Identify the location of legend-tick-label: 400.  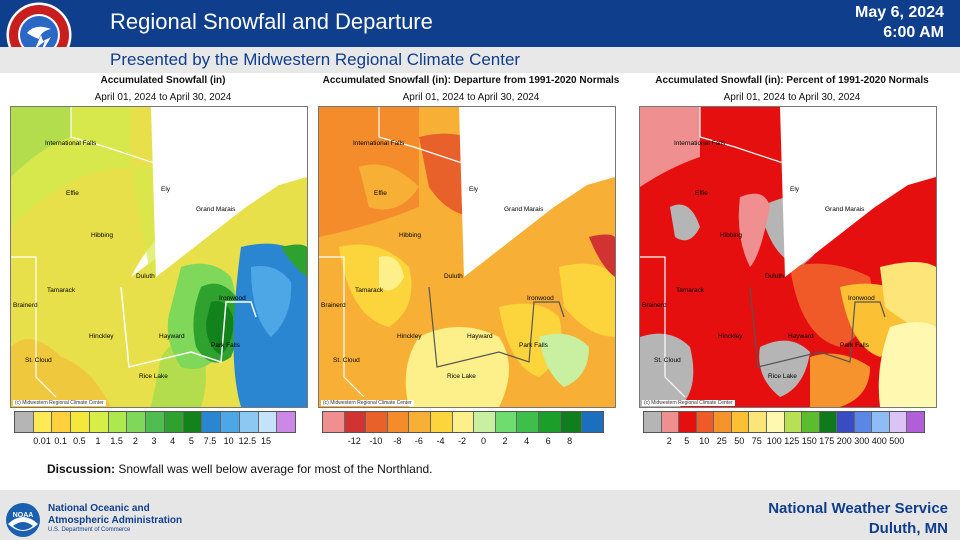
(879, 441).